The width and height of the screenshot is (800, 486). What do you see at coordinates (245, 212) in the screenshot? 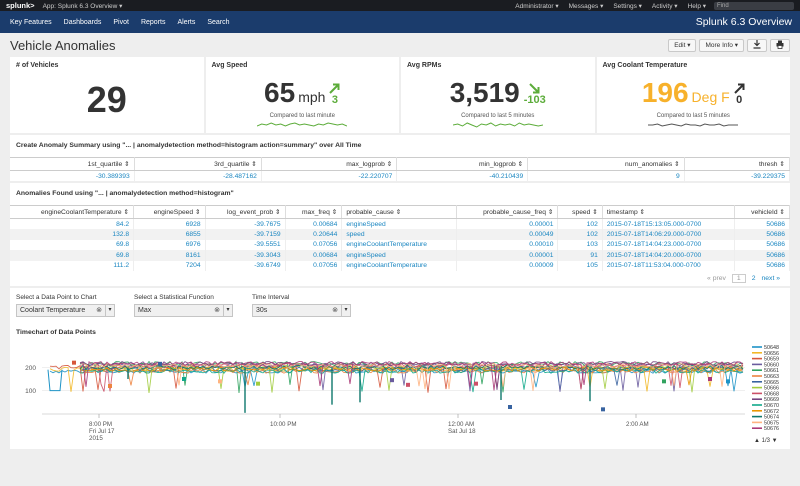
I see `anomalies-header: log_event_prob ⇕` at bounding box center [245, 212].